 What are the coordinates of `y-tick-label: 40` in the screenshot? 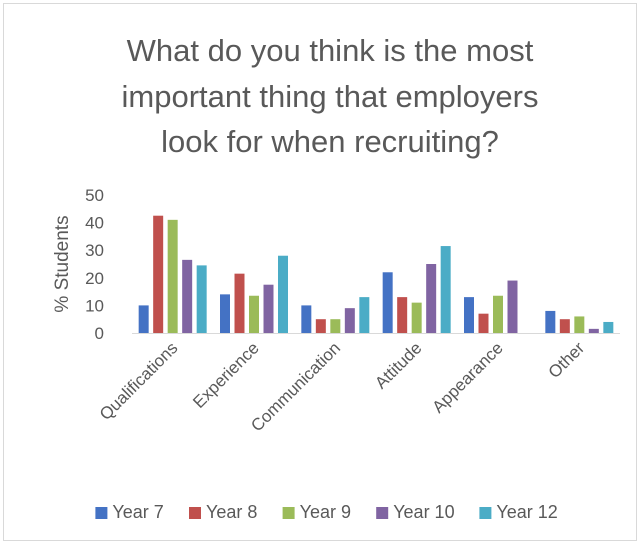 It's located at (94, 223).